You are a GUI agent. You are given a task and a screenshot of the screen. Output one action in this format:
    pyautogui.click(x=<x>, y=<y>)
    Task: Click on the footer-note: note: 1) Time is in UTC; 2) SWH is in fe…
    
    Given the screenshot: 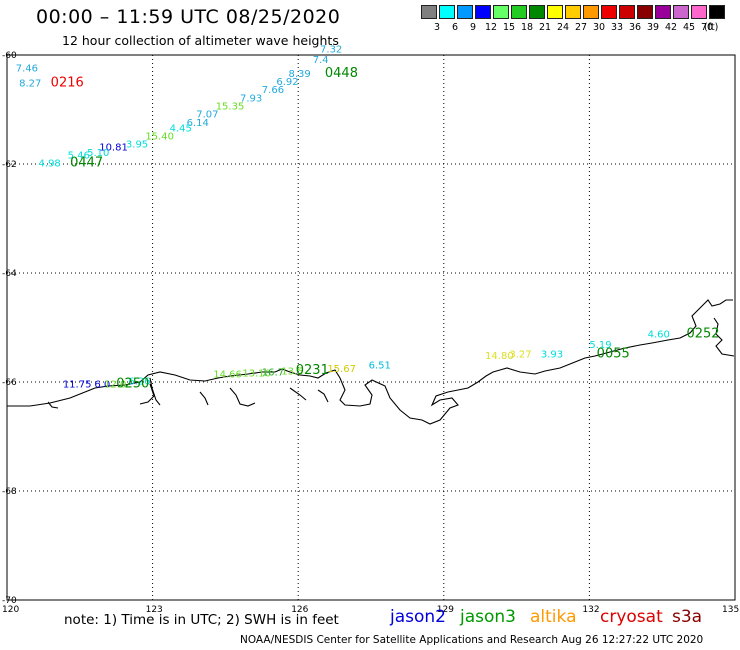 What is the action you would take?
    pyautogui.click(x=201, y=620)
    